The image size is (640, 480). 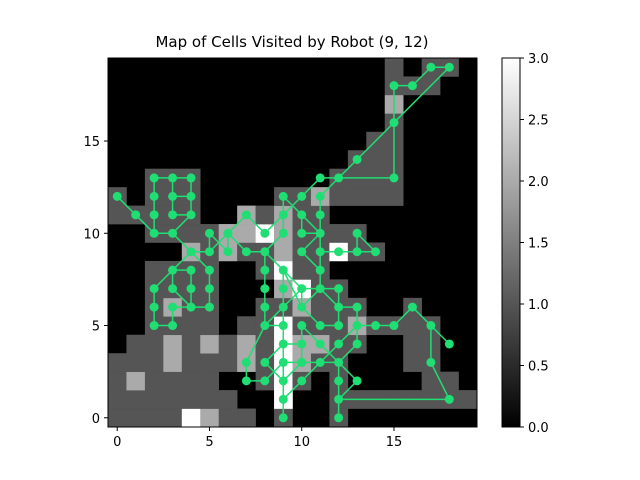 I want to click on y-tick-label: 0, so click(x=96, y=419).